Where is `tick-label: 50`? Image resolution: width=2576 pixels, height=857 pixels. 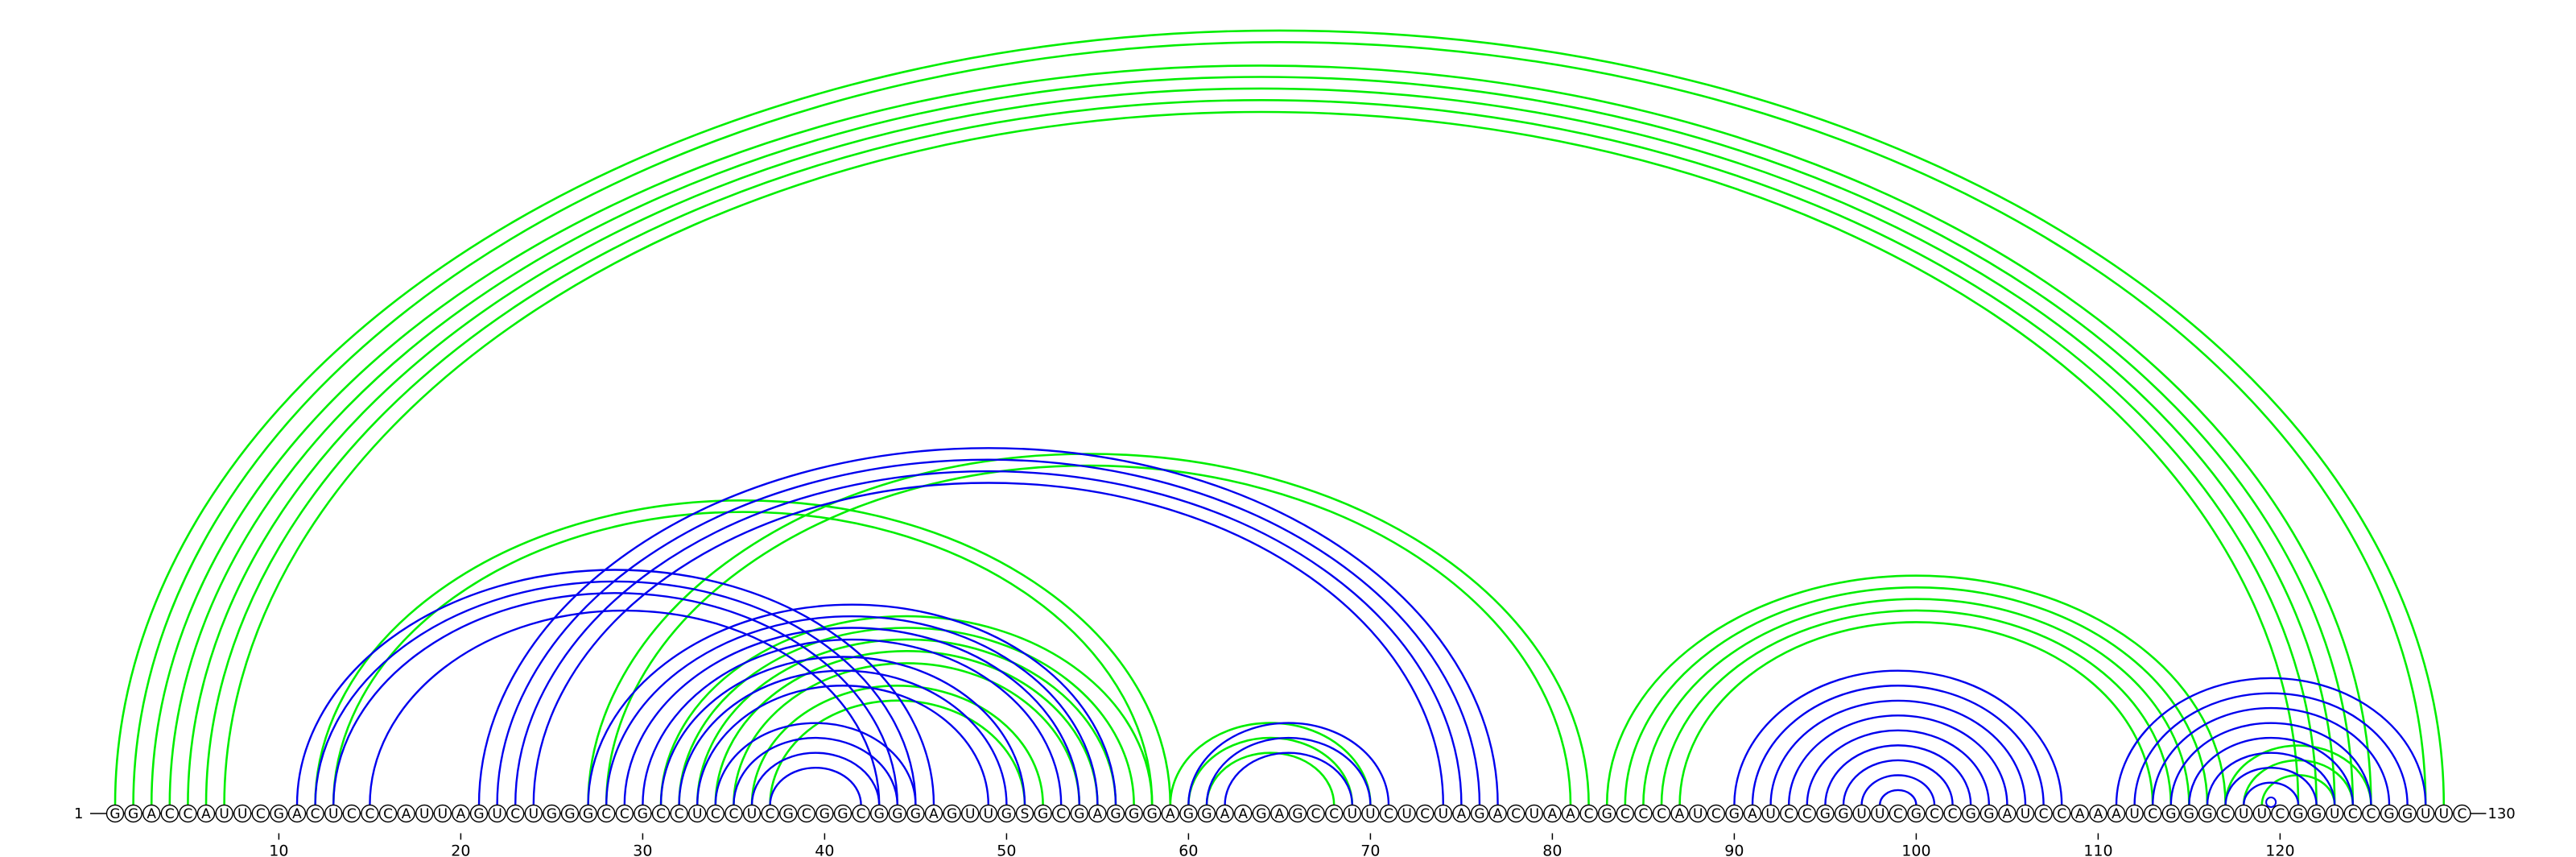 tick-label: 50 is located at coordinates (1007, 850).